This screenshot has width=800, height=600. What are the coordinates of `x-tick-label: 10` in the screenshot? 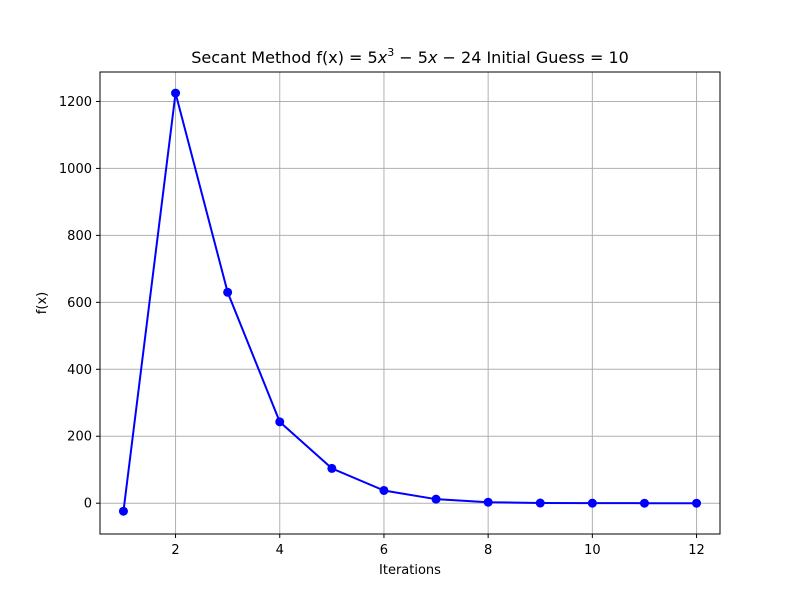 It's located at (592, 550).